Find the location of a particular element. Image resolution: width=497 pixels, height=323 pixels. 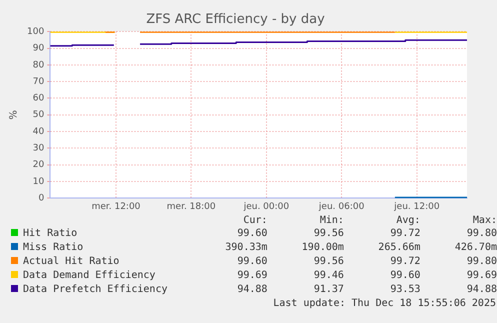

text: Min: is located at coordinates (331, 221).